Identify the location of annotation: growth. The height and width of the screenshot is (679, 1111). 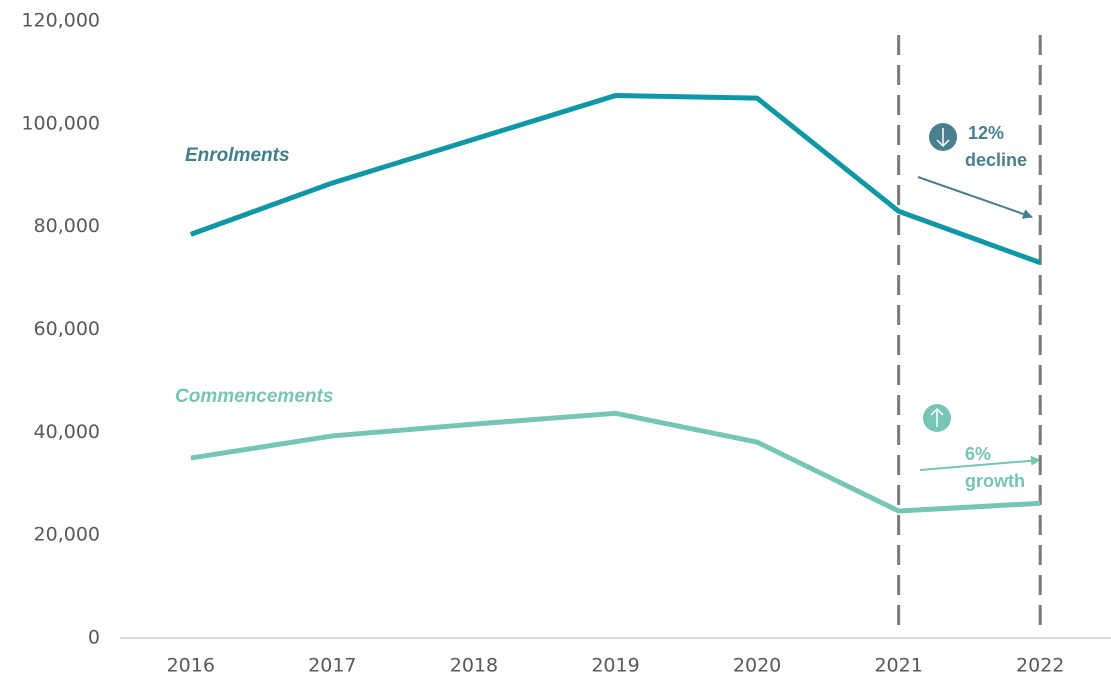
(995, 481).